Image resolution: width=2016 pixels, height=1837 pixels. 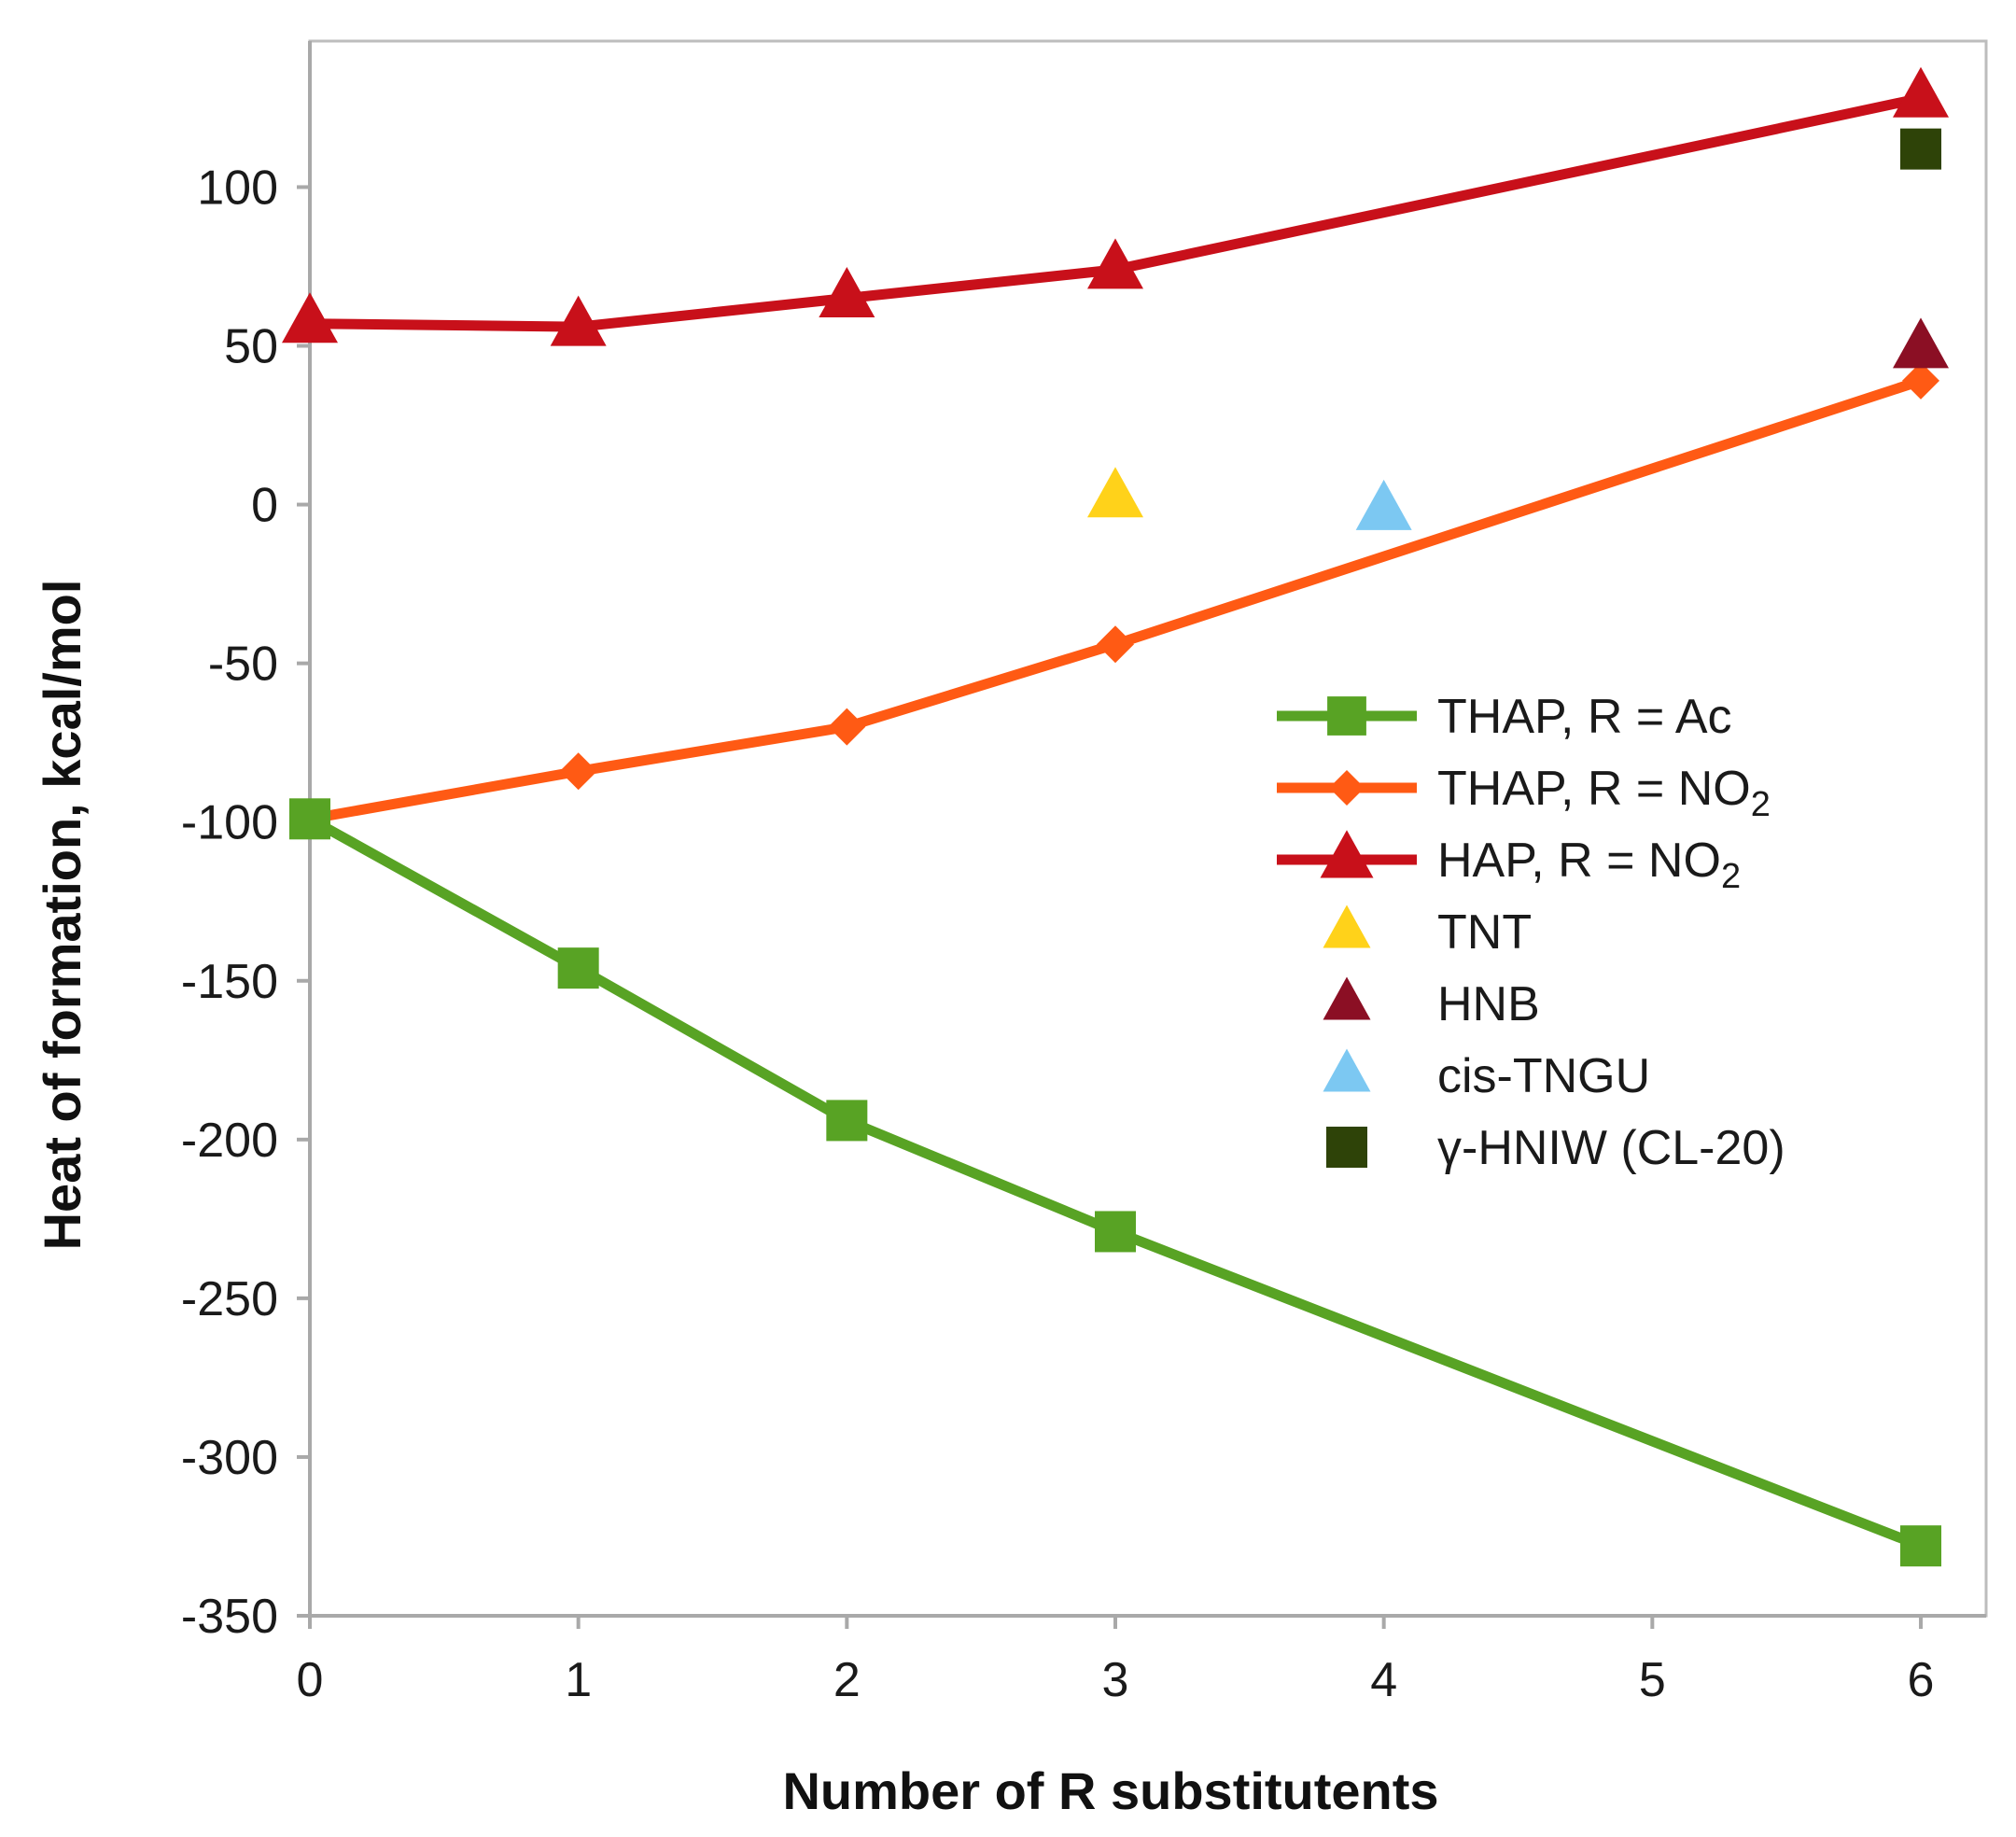 What do you see at coordinates (62, 915) in the screenshot?
I see `y-axis-title: Heat of formation, kcal/mol` at bounding box center [62, 915].